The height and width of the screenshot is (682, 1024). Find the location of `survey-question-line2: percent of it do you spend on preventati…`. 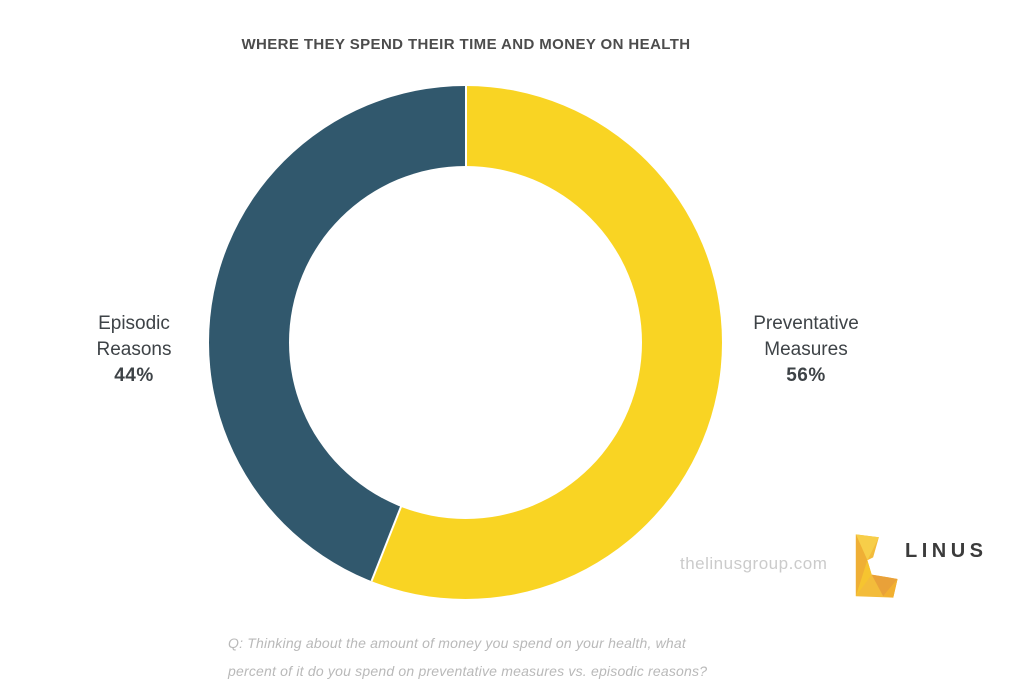

survey-question-line2: percent of it do you spend on preventati… is located at coordinates (468, 671).